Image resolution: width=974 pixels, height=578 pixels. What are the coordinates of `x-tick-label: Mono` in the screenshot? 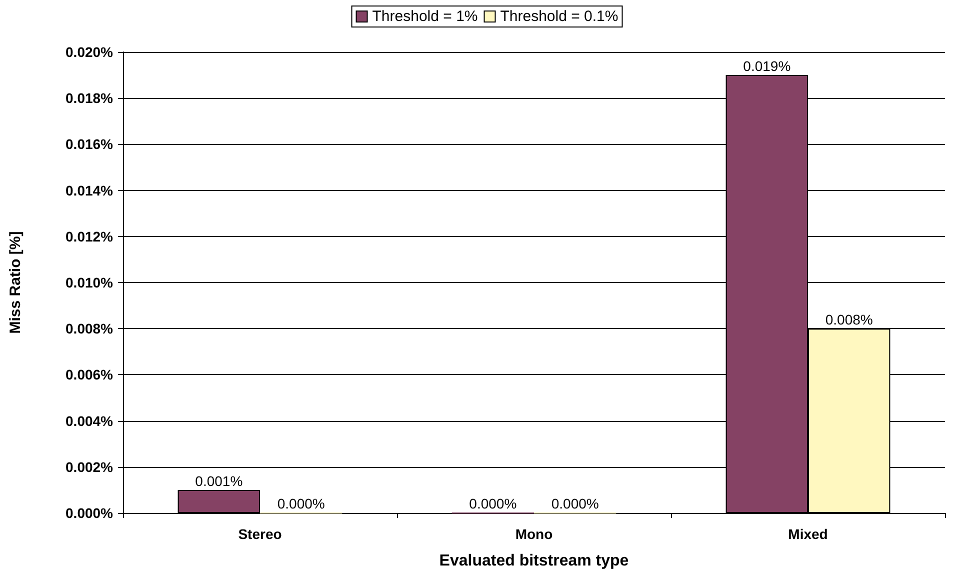 It's located at (534, 534).